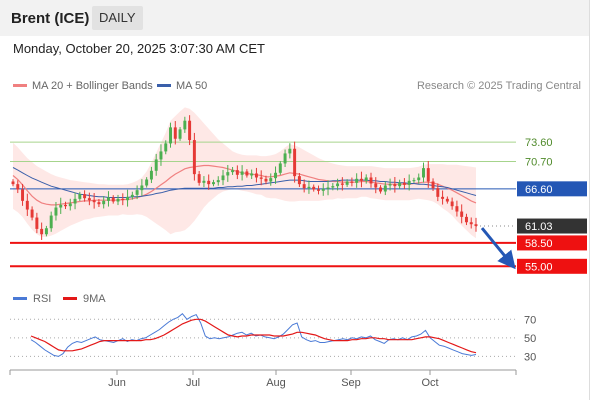 The width and height of the screenshot is (590, 400). I want to click on level-label-55-00: 55.00, so click(539, 267).